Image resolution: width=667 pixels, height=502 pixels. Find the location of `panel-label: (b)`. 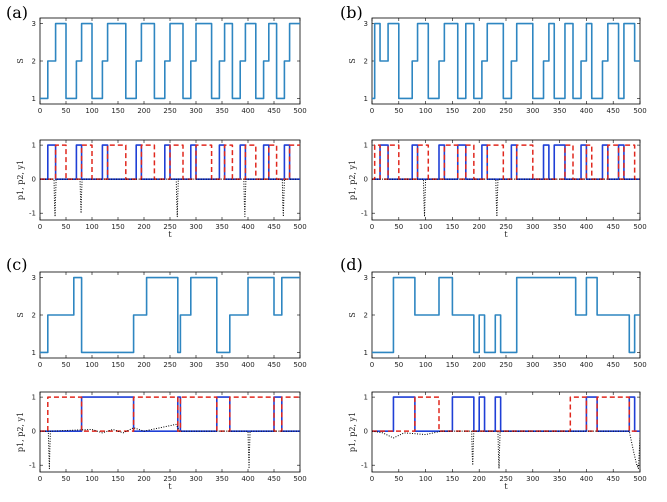

panel-label: (b) is located at coordinates (351, 12).